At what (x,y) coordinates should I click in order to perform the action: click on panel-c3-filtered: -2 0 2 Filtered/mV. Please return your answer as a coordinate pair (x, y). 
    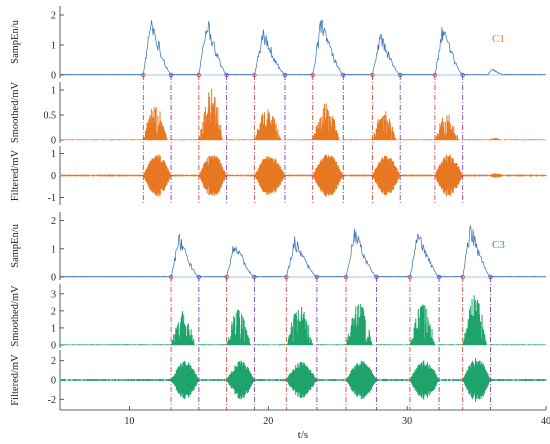
    Looking at the image, I should click on (278, 380).